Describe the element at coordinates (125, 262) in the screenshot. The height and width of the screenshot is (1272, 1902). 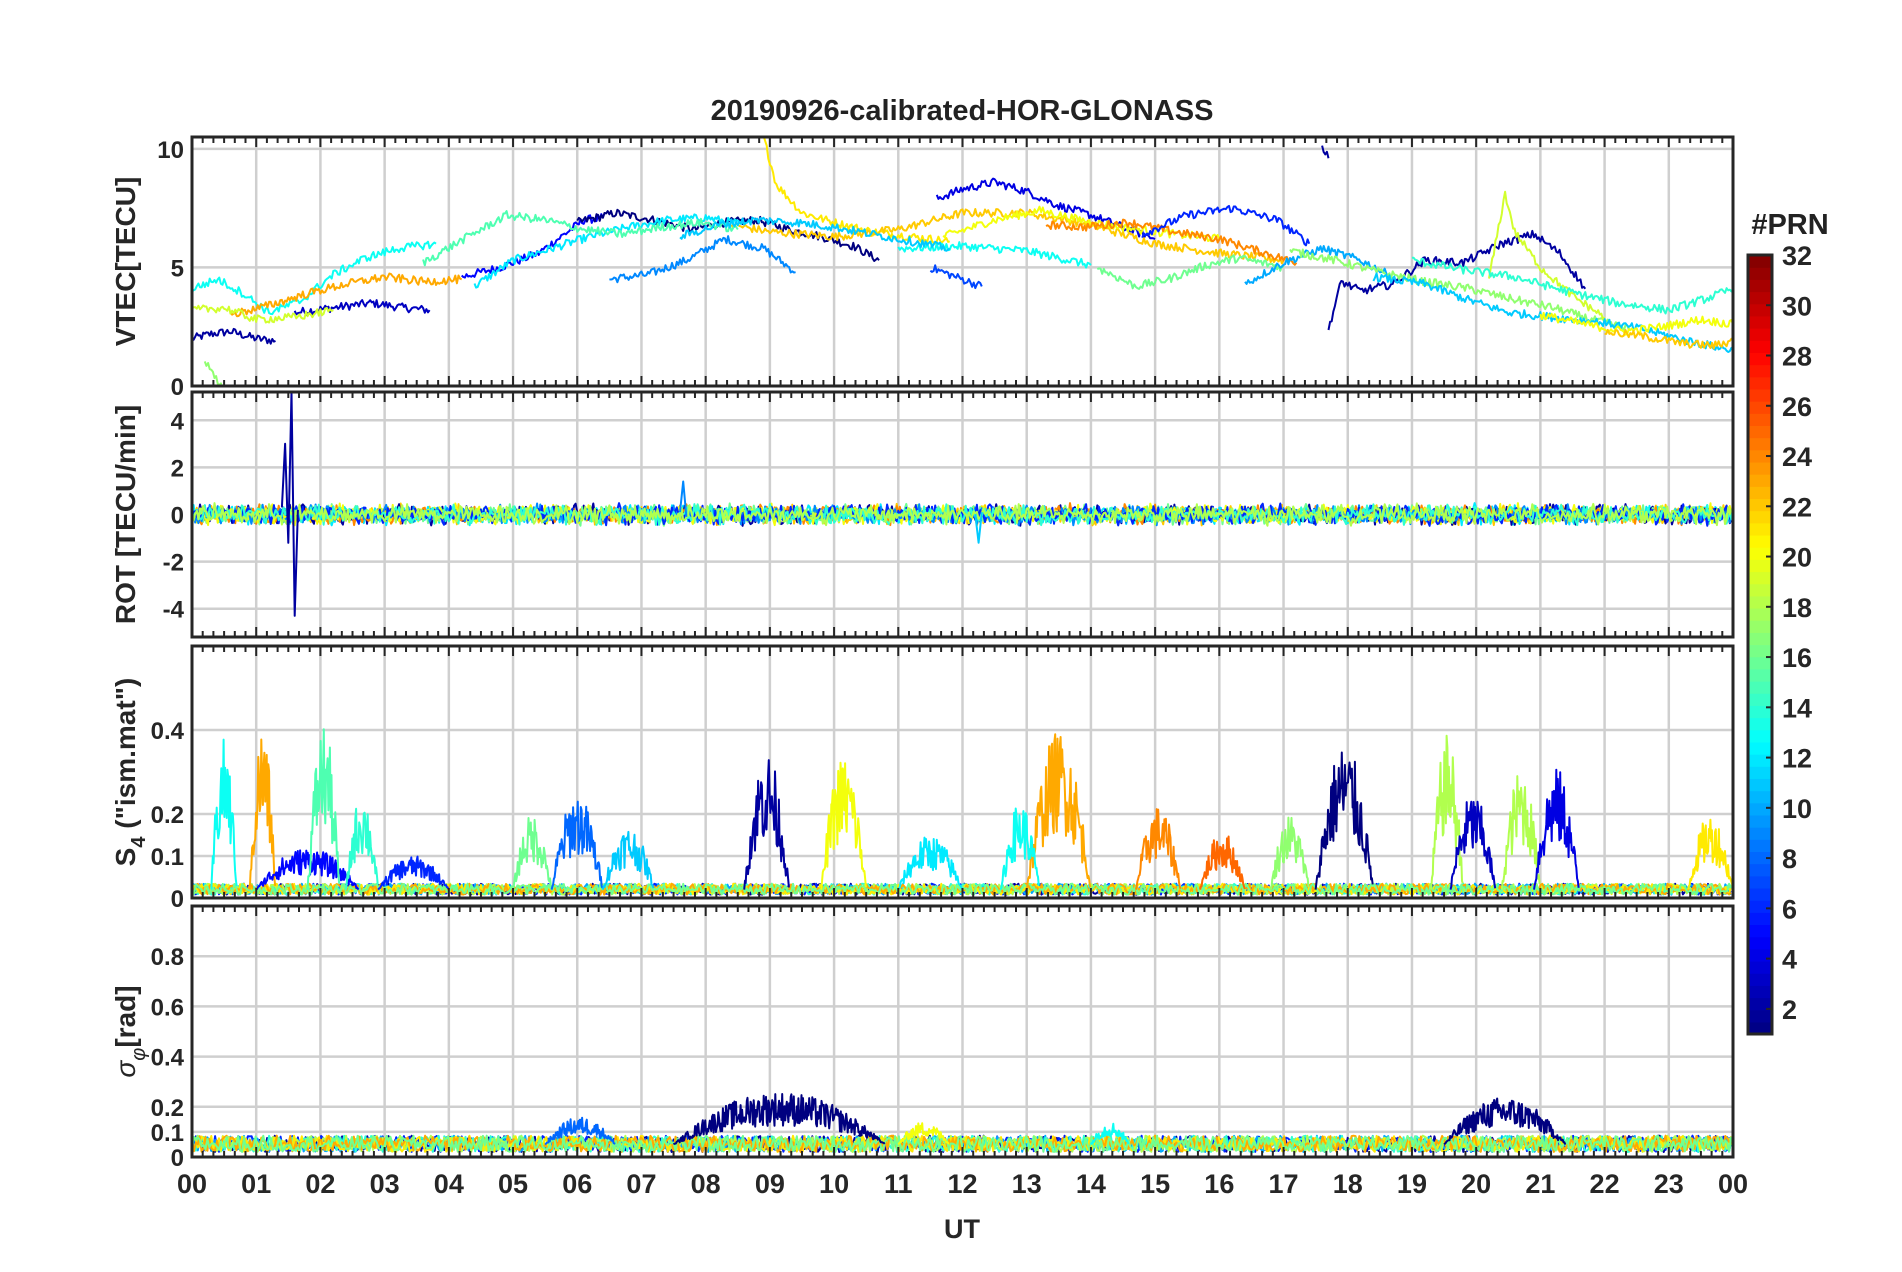
I see `y-axis-label-vtec: VTEC[TECU]` at that location.